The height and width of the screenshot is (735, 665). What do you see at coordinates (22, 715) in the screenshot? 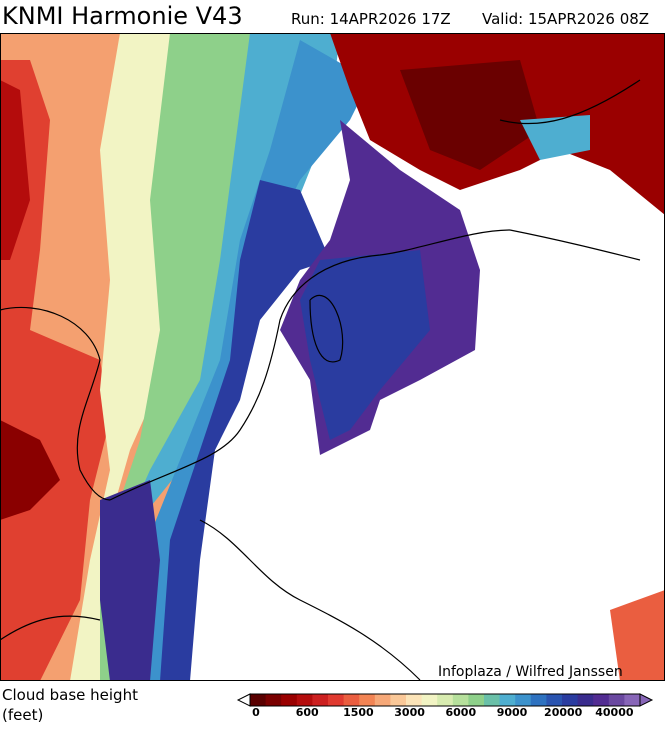
I see `legend-unit: (feet)` at bounding box center [22, 715].